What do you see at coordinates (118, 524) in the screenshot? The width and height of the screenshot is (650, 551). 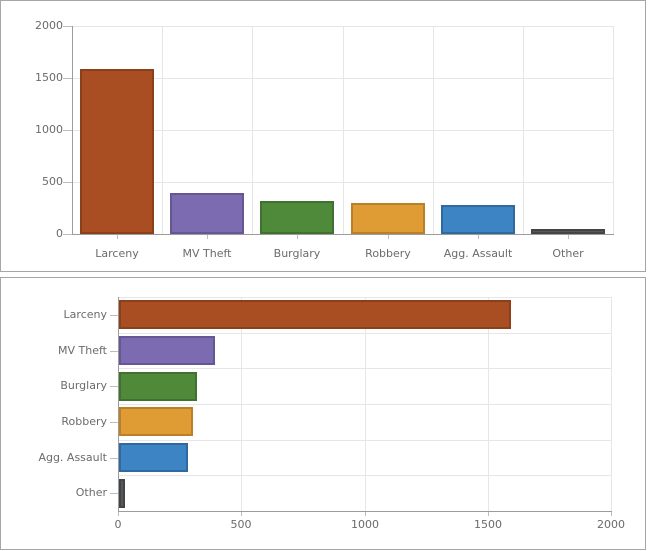 I see `x-axis-tick-label: 0` at bounding box center [118, 524].